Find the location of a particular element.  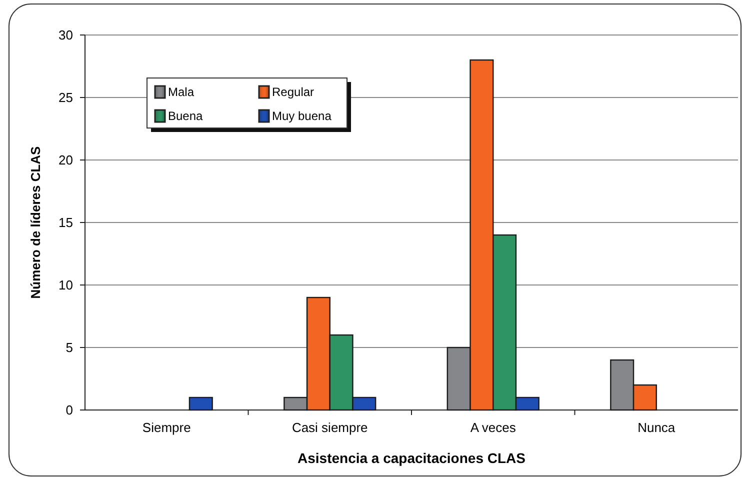

legend-label: Buena is located at coordinates (186, 116).